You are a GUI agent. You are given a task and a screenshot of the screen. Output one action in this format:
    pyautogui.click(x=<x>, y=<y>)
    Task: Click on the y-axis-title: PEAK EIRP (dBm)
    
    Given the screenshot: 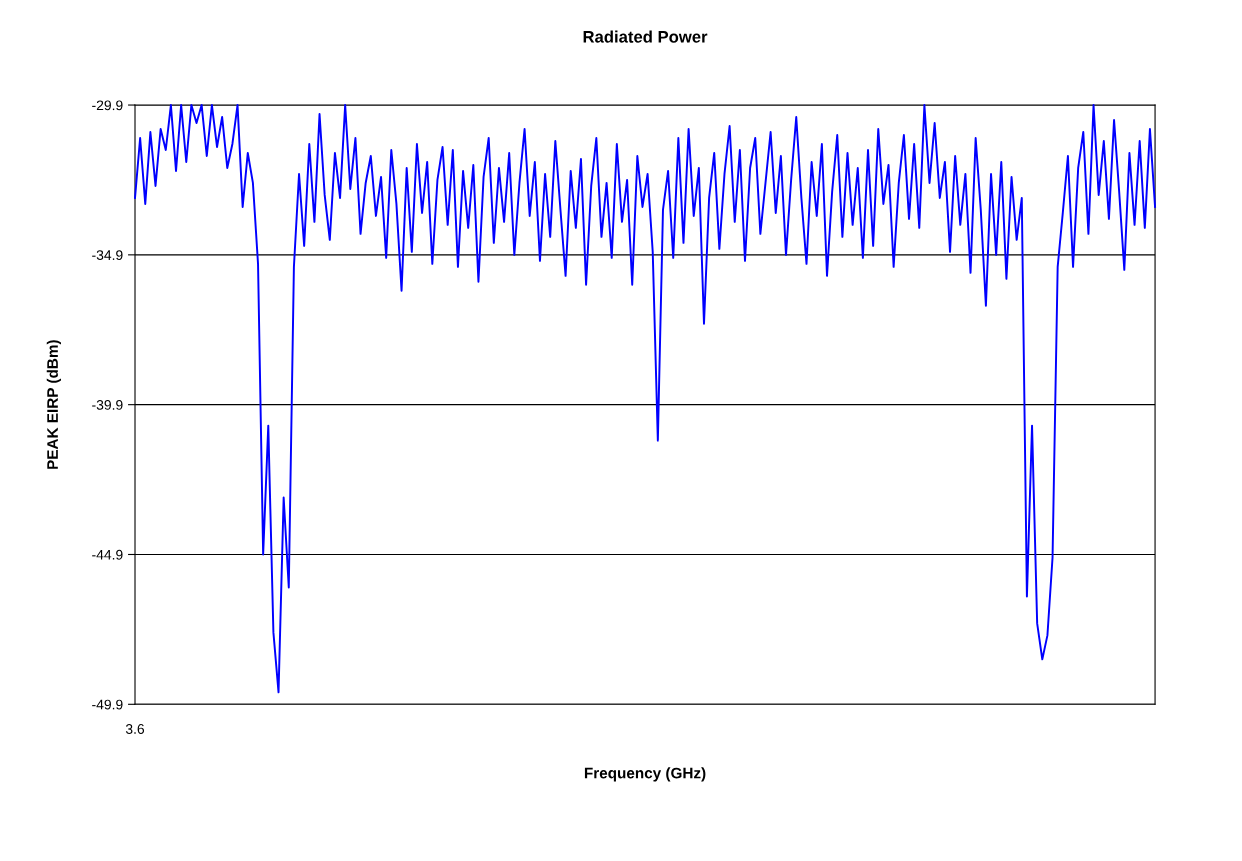 What is the action you would take?
    pyautogui.click(x=53, y=404)
    